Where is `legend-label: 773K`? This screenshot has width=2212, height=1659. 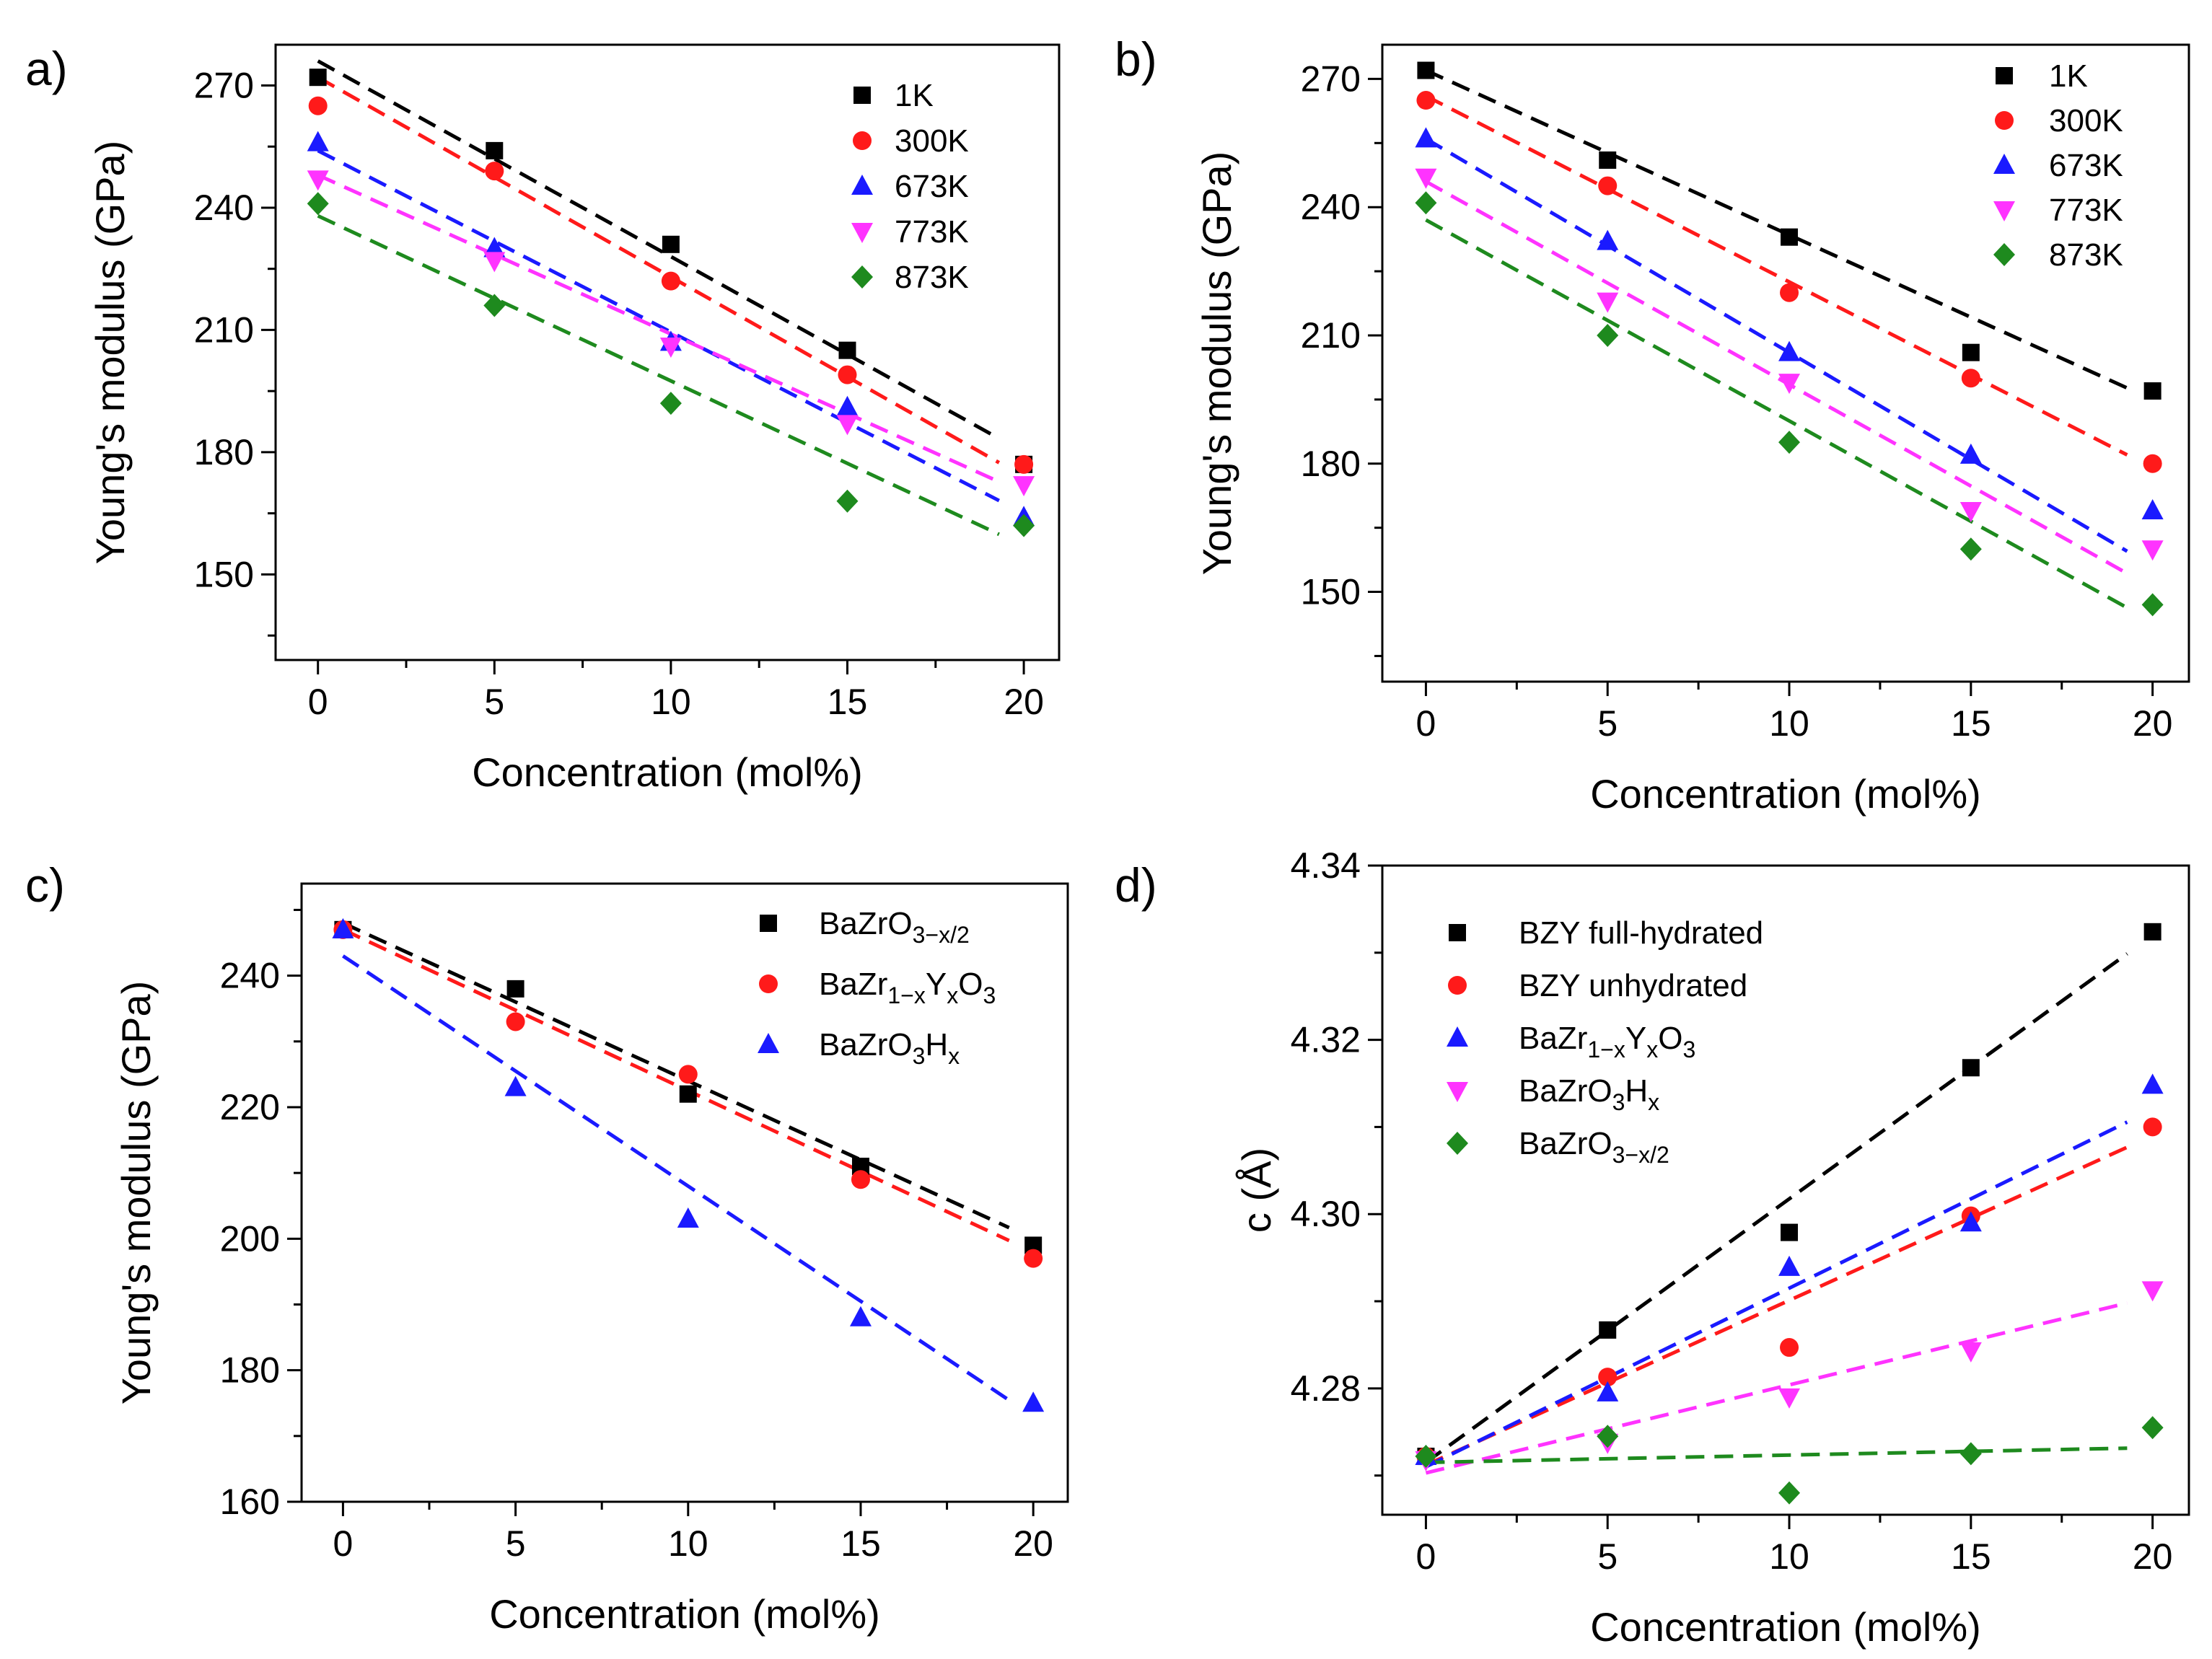 legend-label: 773K is located at coordinates (932, 232).